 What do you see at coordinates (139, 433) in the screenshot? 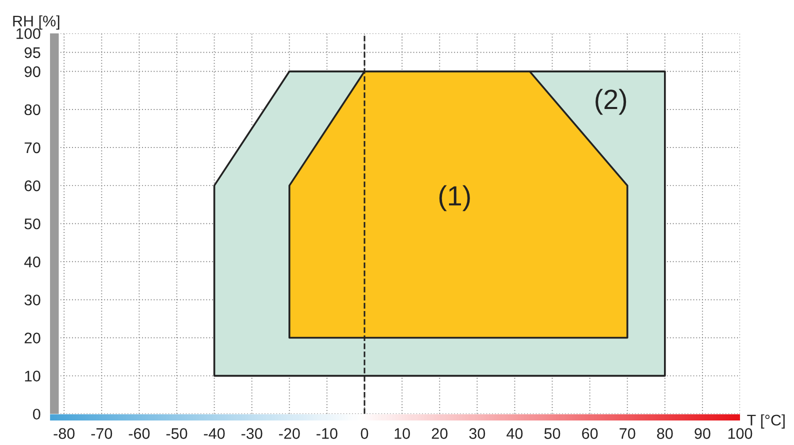
I see `x-tick-label: -60` at bounding box center [139, 433].